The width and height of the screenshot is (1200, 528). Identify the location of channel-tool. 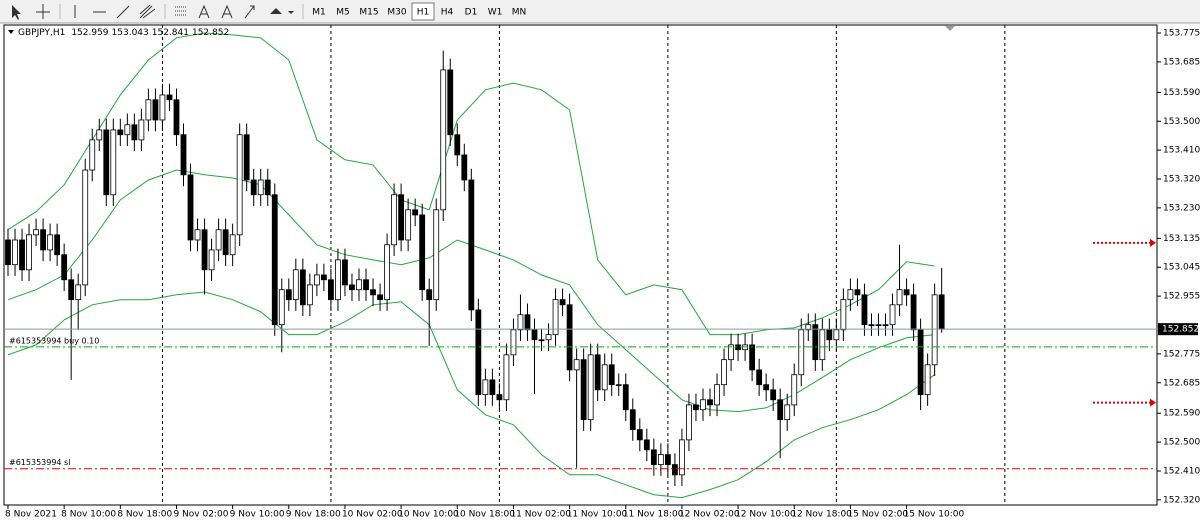
(147, 11).